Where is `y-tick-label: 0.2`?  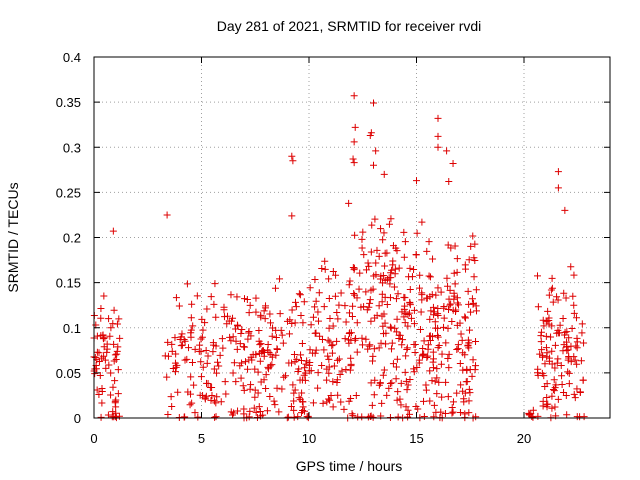
y-tick-label: 0.2 is located at coordinates (72, 238).